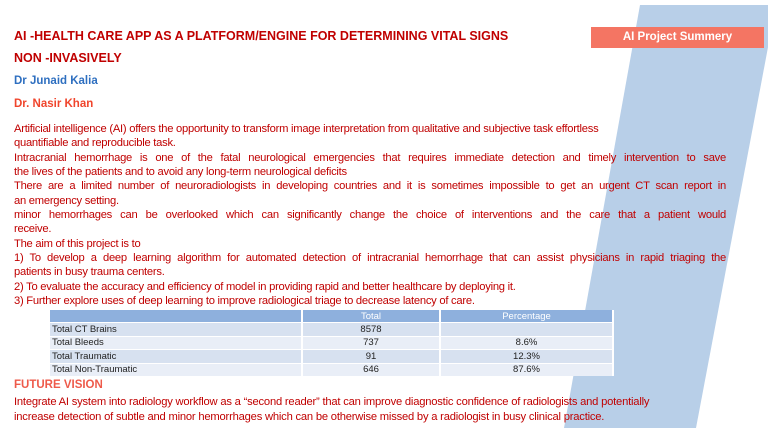 The image size is (768, 428). What do you see at coordinates (176, 369) in the screenshot?
I see `row-label: Total Non-Traumatic` at bounding box center [176, 369].